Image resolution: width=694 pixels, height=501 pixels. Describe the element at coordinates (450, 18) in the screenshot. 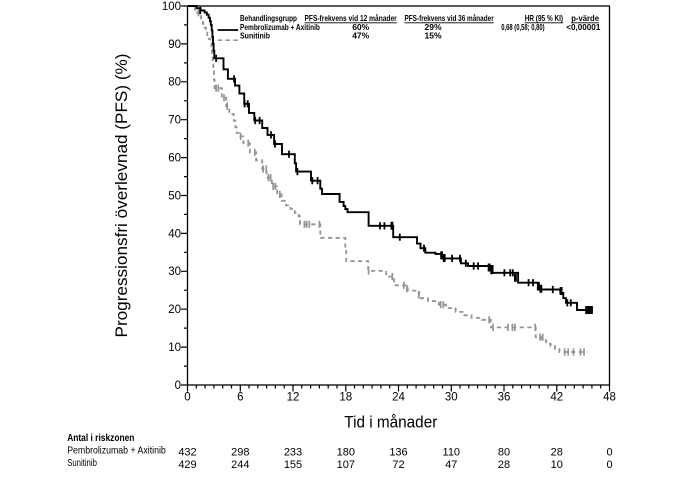

I see `svg-text: PFS-frekvens vid 36 månader` at that location.